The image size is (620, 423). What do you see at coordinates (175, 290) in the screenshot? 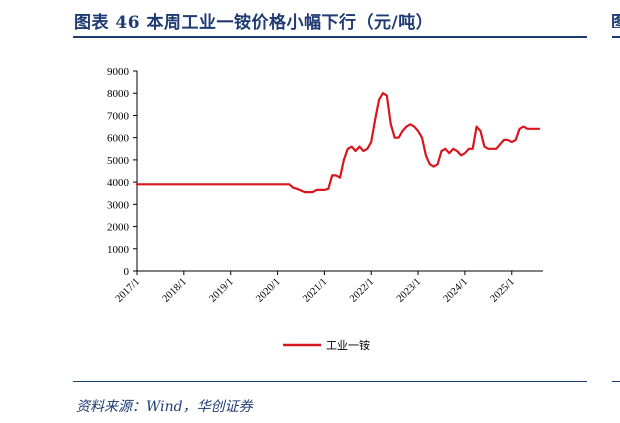
I see `x-tick-label: 2018/1` at bounding box center [175, 290].